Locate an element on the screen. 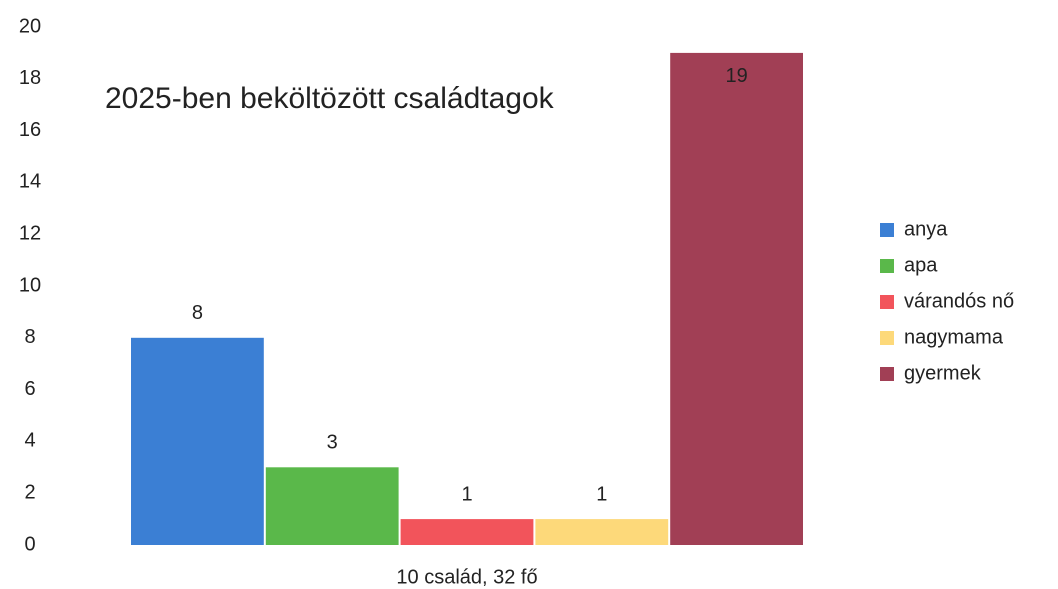 This screenshot has height=589, width=1058. legend-label: gyermek is located at coordinates (943, 373).